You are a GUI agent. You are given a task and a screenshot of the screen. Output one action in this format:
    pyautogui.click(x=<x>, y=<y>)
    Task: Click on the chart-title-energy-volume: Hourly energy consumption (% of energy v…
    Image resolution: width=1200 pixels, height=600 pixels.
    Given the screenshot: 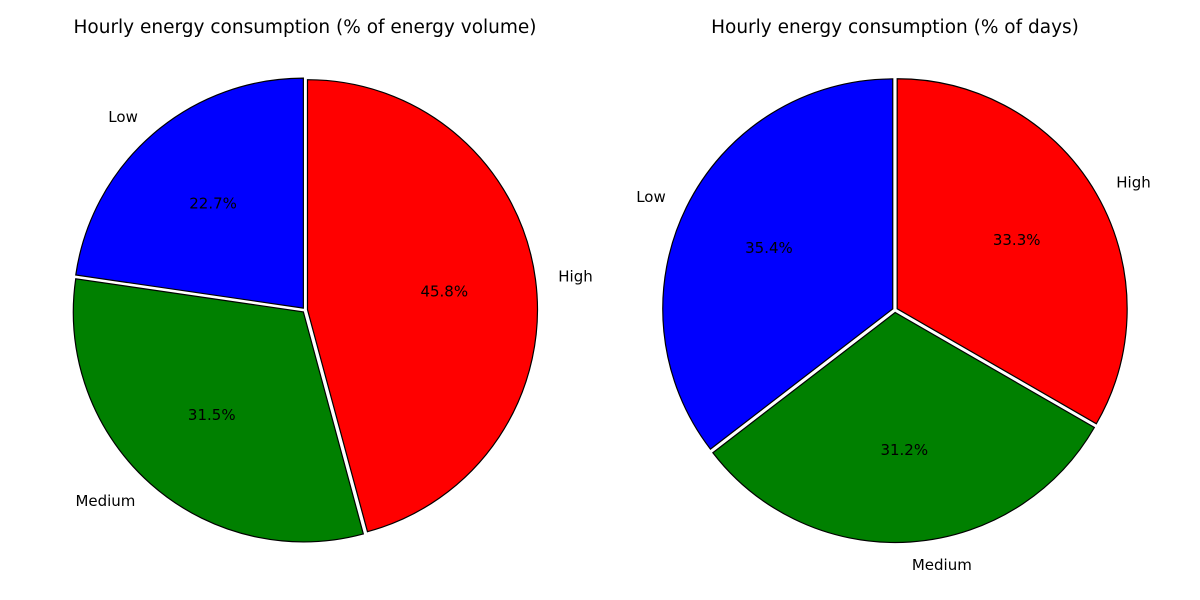 What is the action you would take?
    pyautogui.click(x=304, y=27)
    